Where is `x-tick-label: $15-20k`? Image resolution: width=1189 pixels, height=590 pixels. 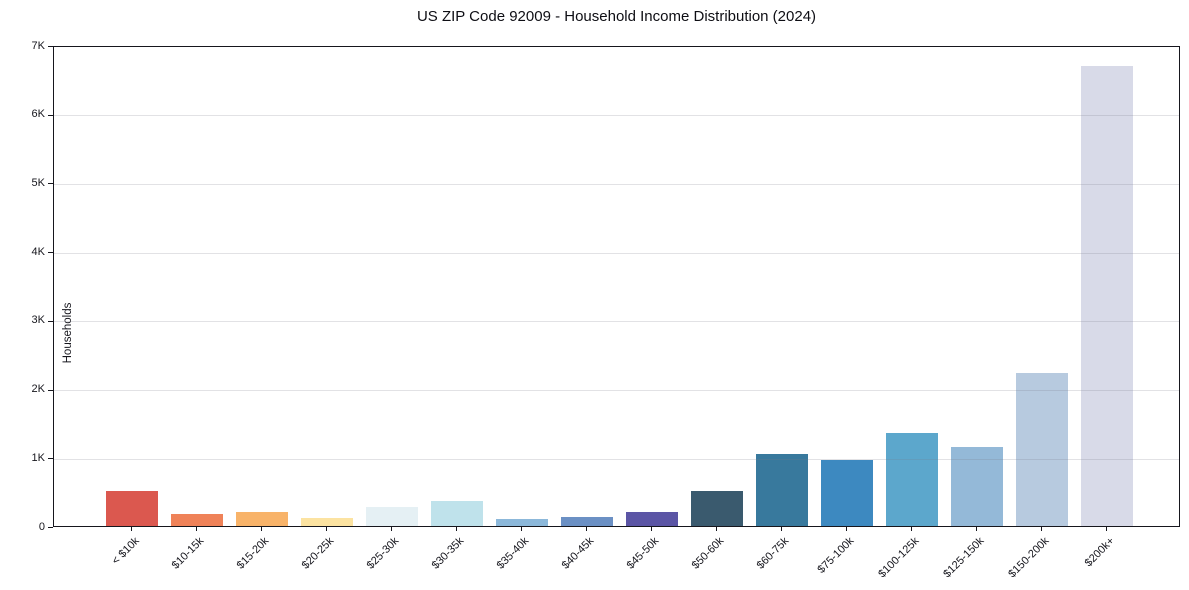
x-tick-label: $15-20k is located at coordinates (253, 553).